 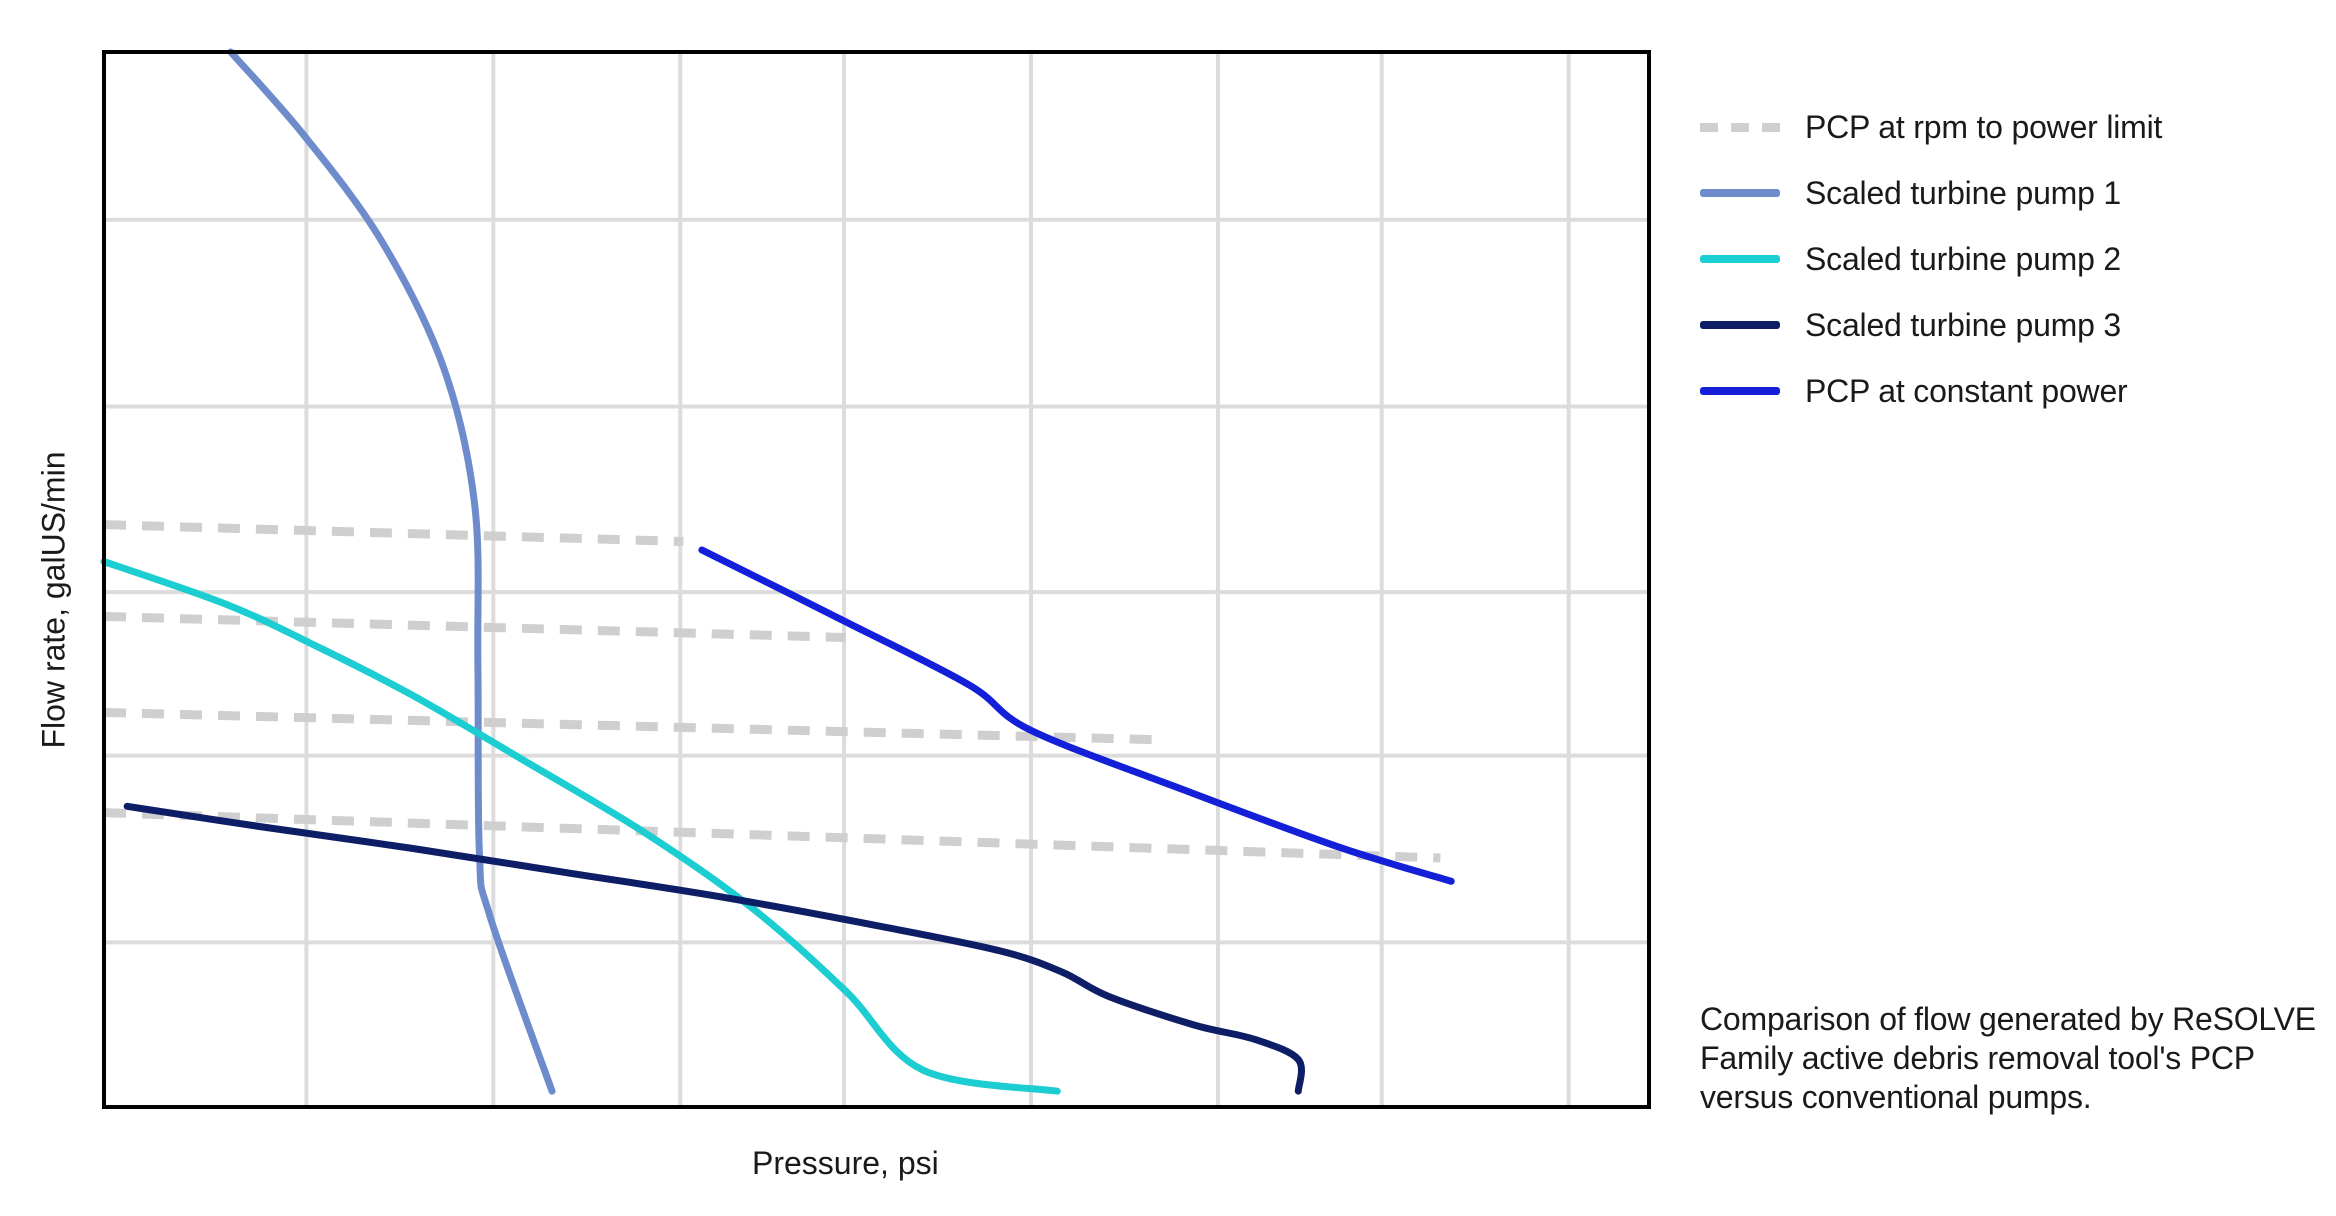 What do you see at coordinates (845, 1163) in the screenshot?
I see `x-axis-label: Pressure, psi` at bounding box center [845, 1163].